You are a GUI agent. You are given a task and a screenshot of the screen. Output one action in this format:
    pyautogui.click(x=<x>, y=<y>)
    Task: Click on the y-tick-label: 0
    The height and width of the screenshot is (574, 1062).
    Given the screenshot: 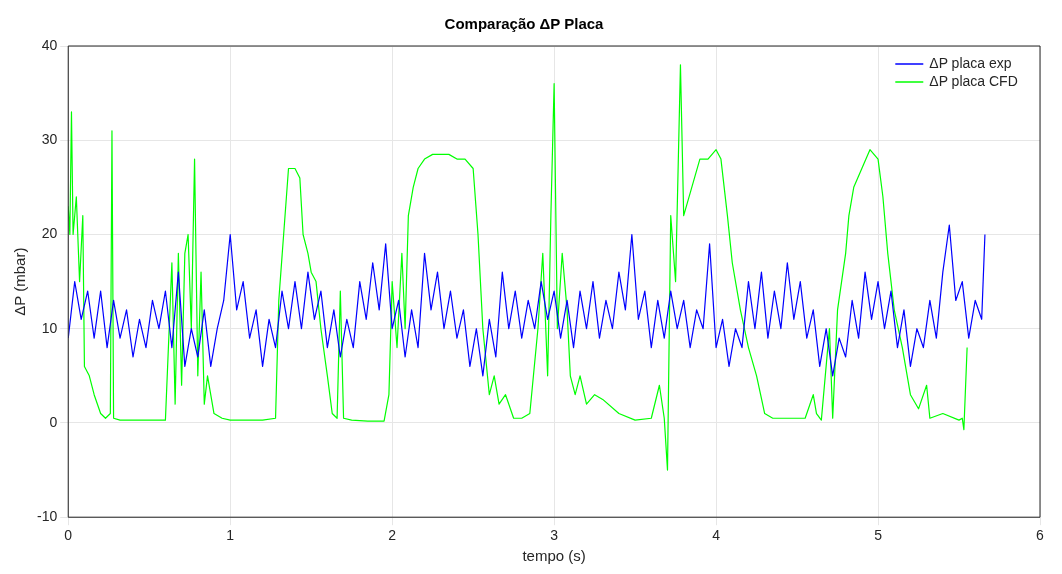 What is the action you would take?
    pyautogui.click(x=53, y=421)
    